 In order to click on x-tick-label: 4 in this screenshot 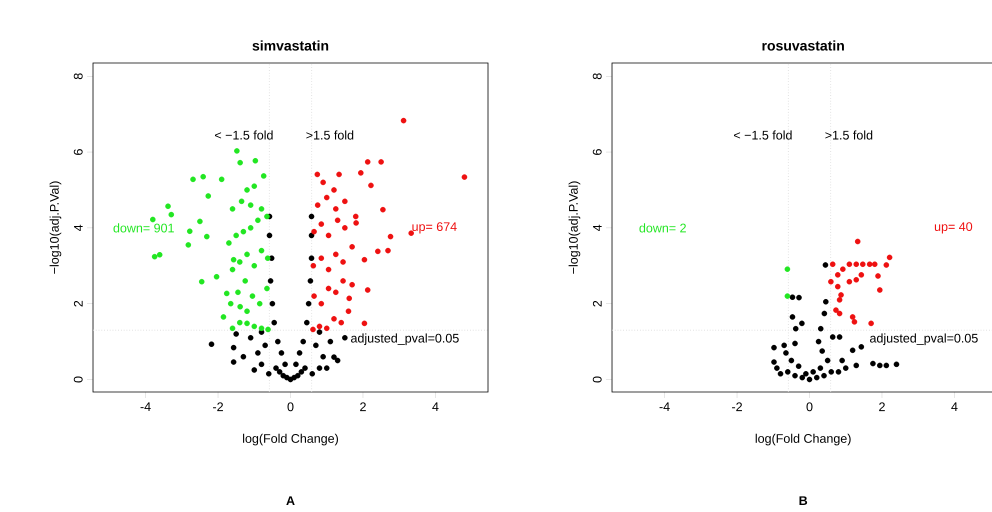, I will do `click(435, 406)`.